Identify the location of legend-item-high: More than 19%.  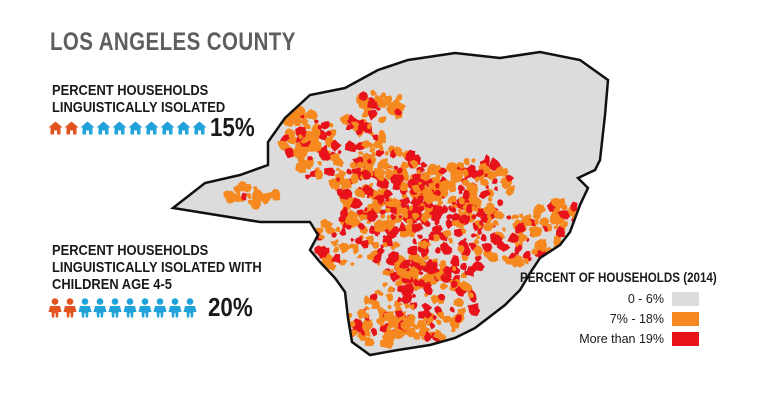
(601, 339).